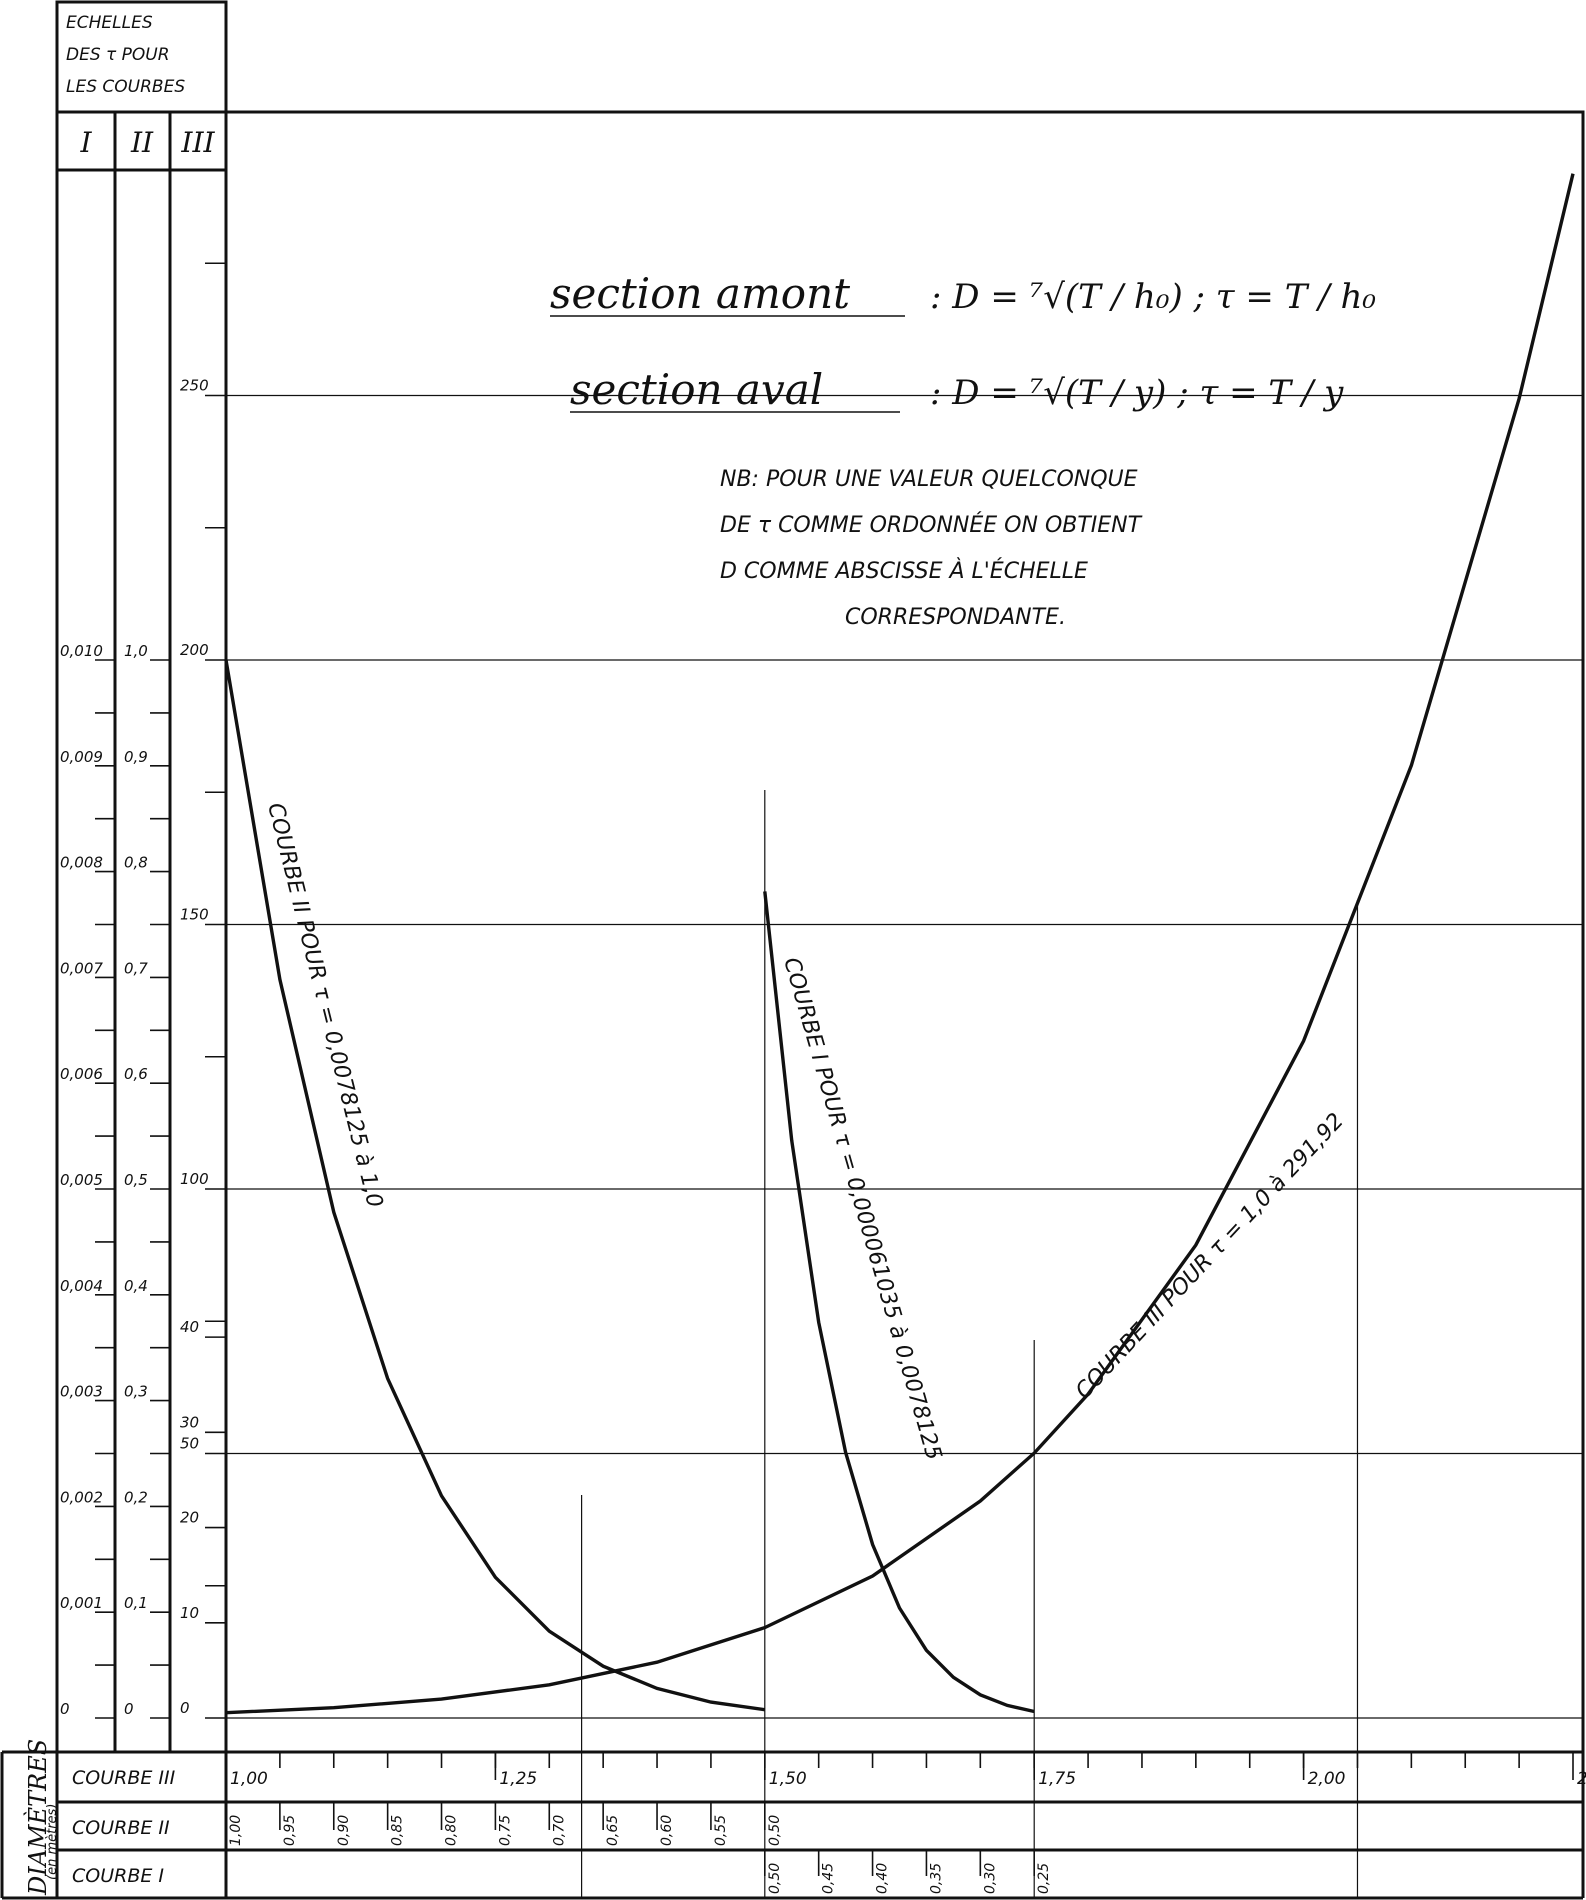  What do you see at coordinates (81, 1497) in the screenshot?
I see `y-tick-label-I: 0,002` at bounding box center [81, 1497].